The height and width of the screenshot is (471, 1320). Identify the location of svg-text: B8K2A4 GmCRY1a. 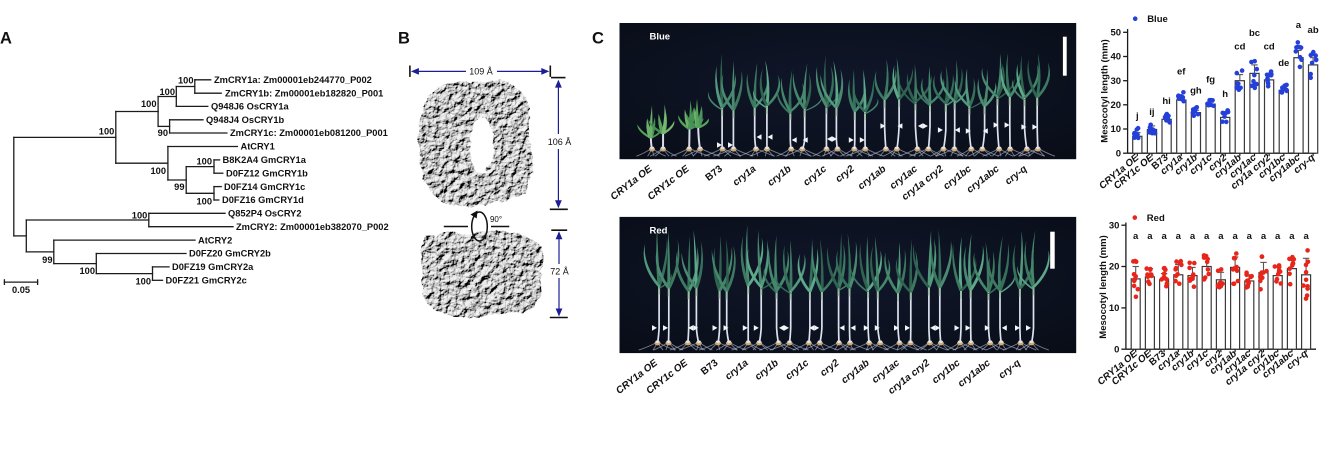
(265, 160).